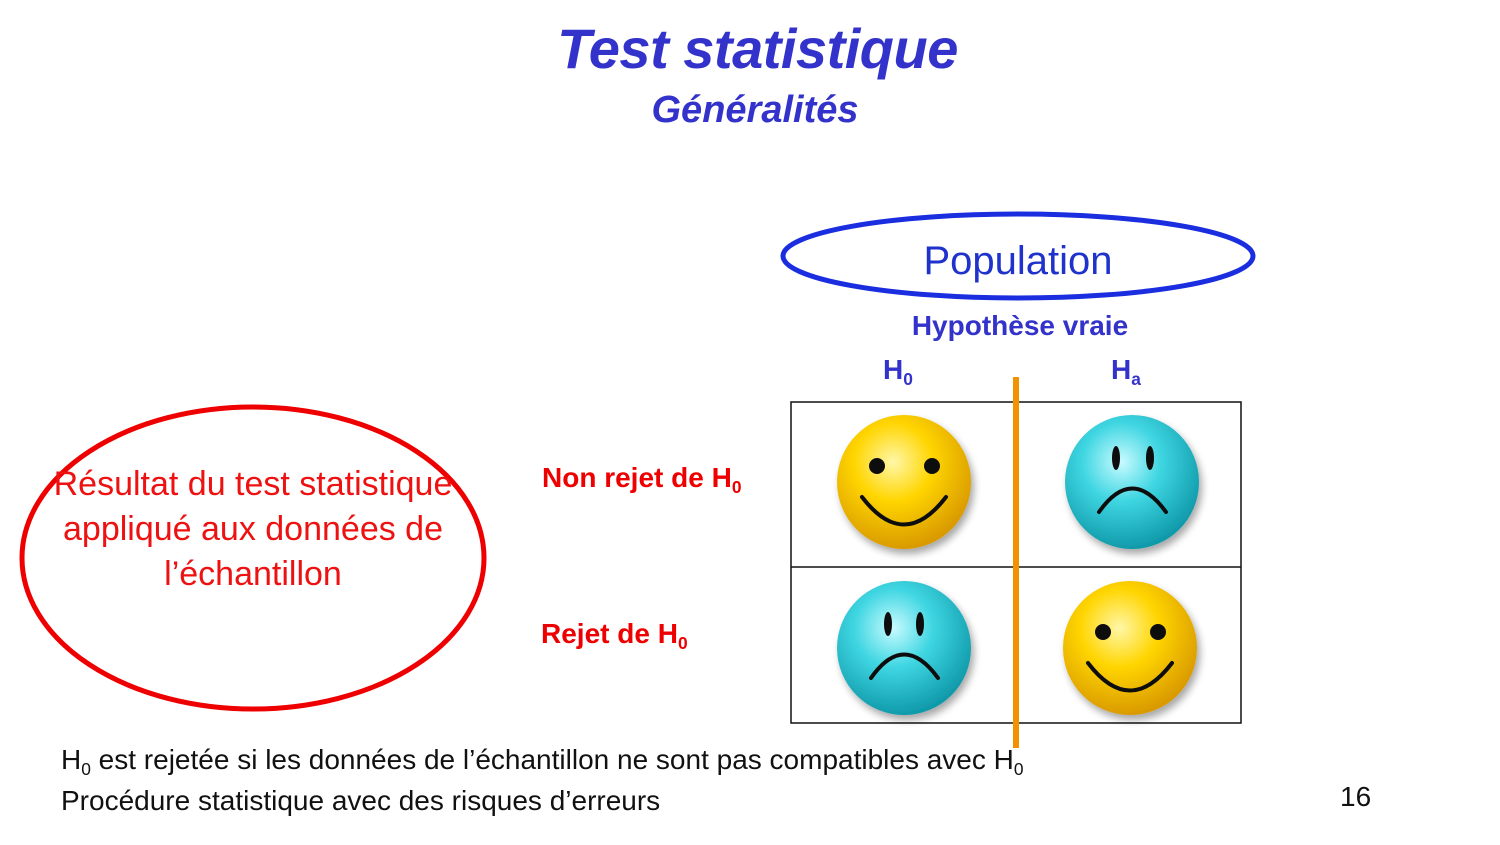  I want to click on row-label-rejet: Rejet de H0, so click(614, 636).